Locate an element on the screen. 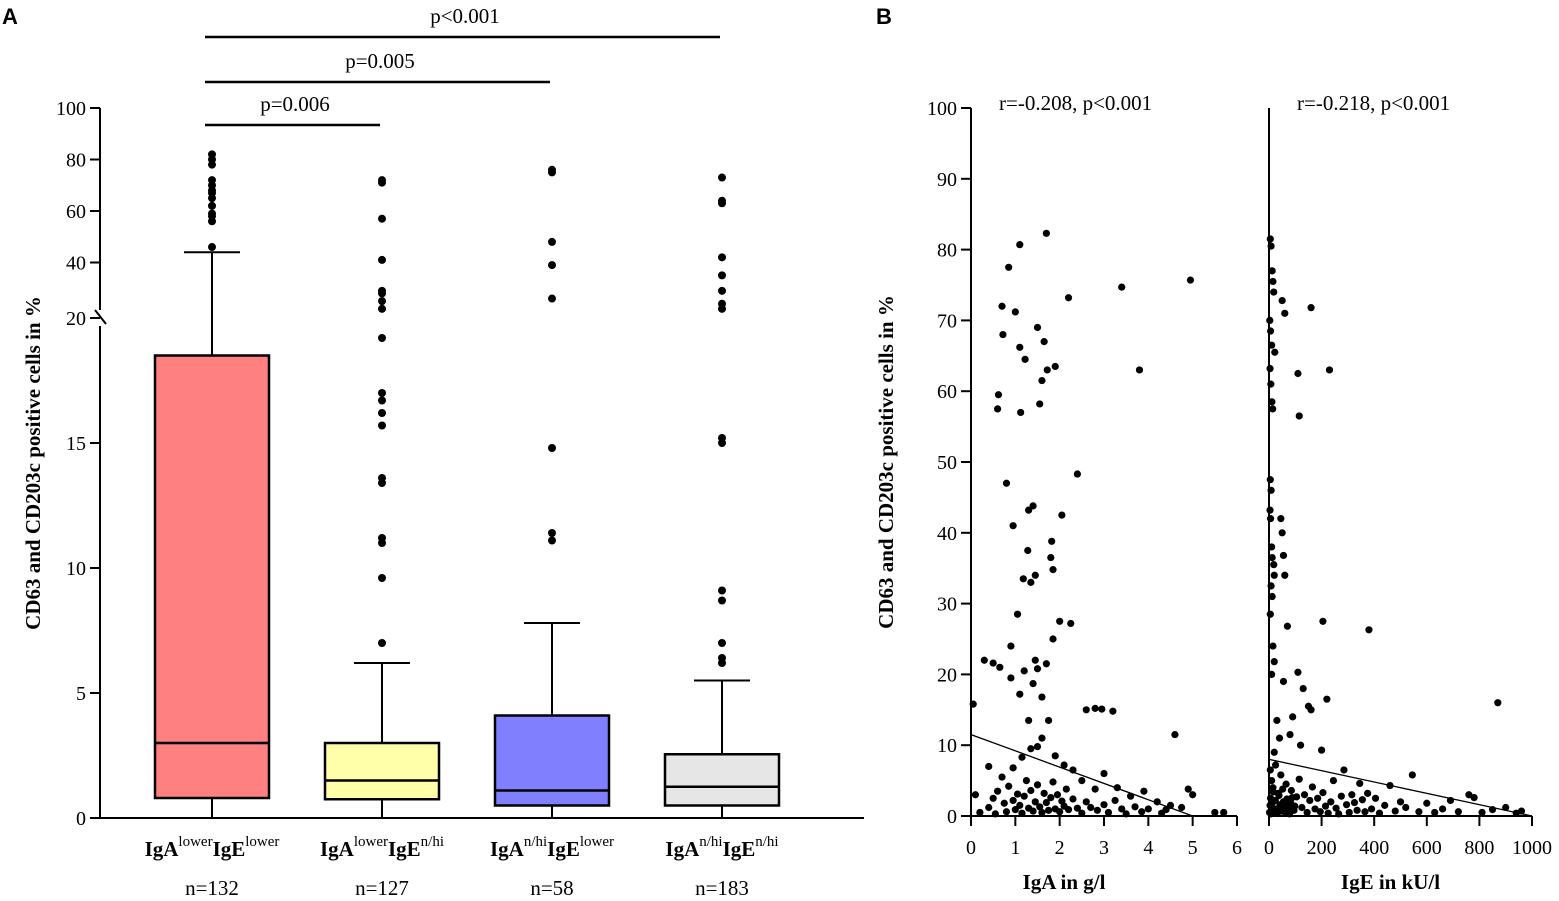 The height and width of the screenshot is (901, 1559). significance-p-value: p=0.006 is located at coordinates (295, 104).